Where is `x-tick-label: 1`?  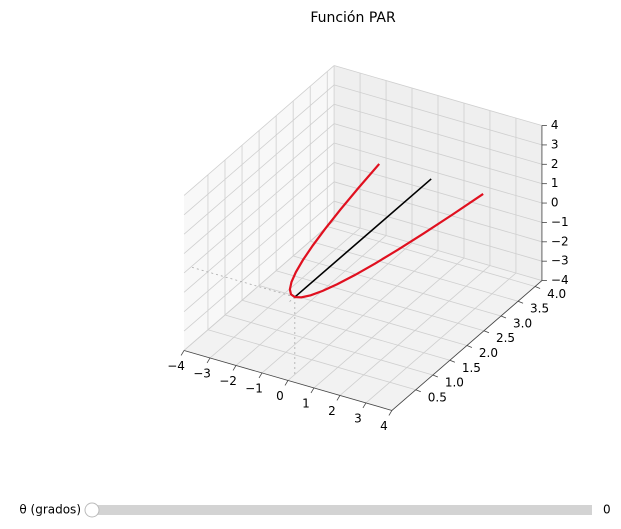
x-tick-label: 1 is located at coordinates (306, 403).